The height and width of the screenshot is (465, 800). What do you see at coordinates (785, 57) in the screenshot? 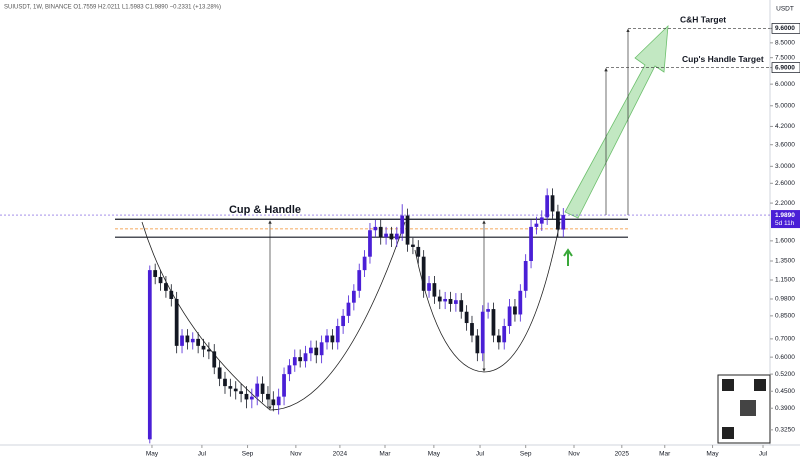
I see `y-tick-label: 7.5000` at bounding box center [785, 57].